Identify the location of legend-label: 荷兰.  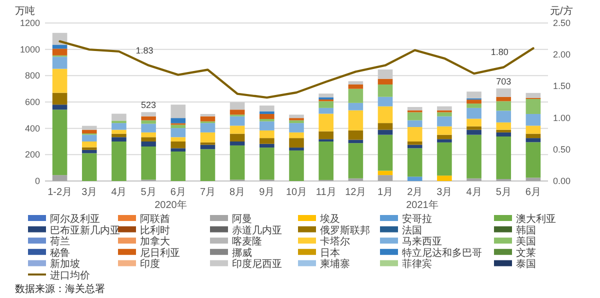
(60, 242).